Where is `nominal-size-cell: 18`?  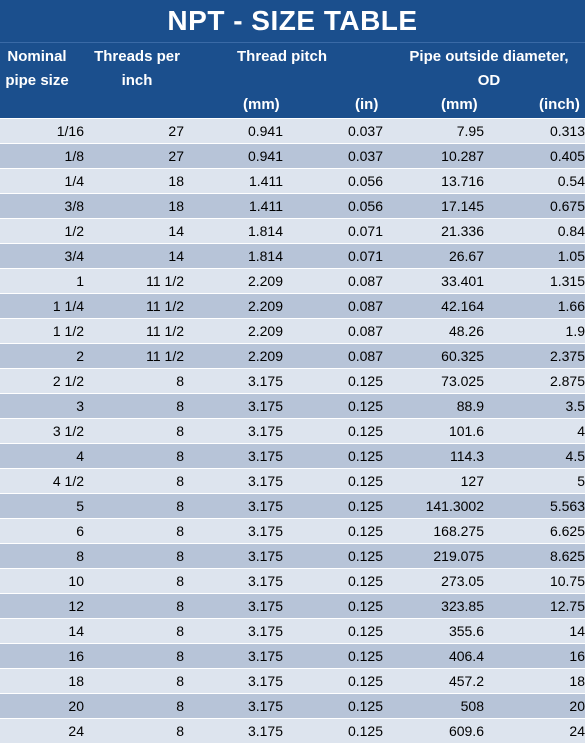
nominal-size-cell: 18 is located at coordinates (42, 681).